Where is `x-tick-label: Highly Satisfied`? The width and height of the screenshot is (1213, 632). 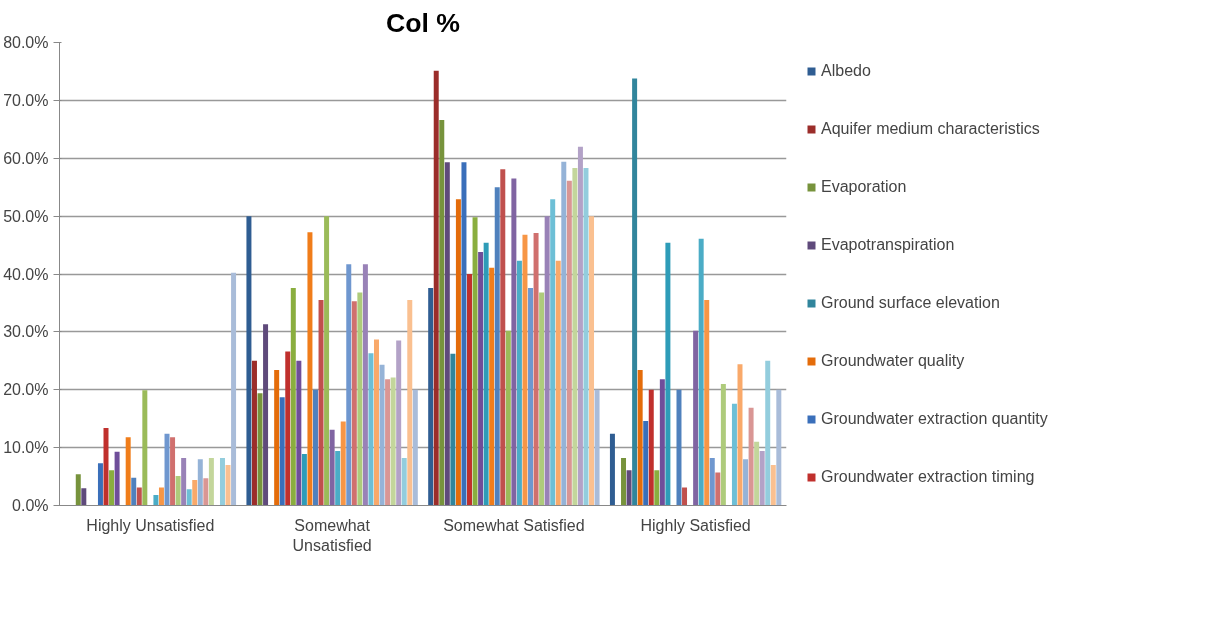 x-tick-label: Highly Satisfied is located at coordinates (695, 525).